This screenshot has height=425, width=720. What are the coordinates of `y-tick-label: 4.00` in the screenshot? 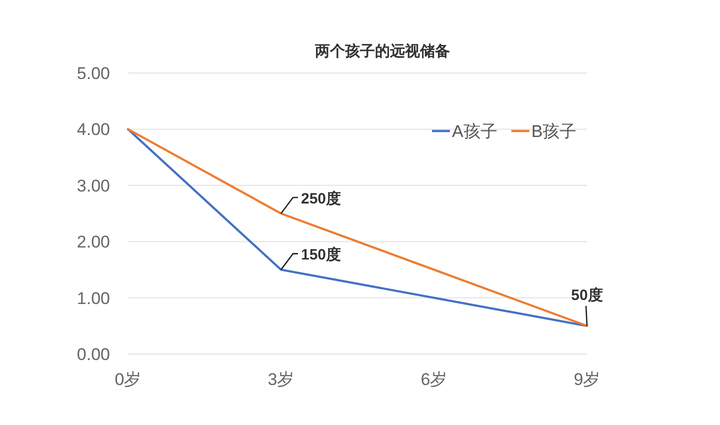 It's located at (93, 130).